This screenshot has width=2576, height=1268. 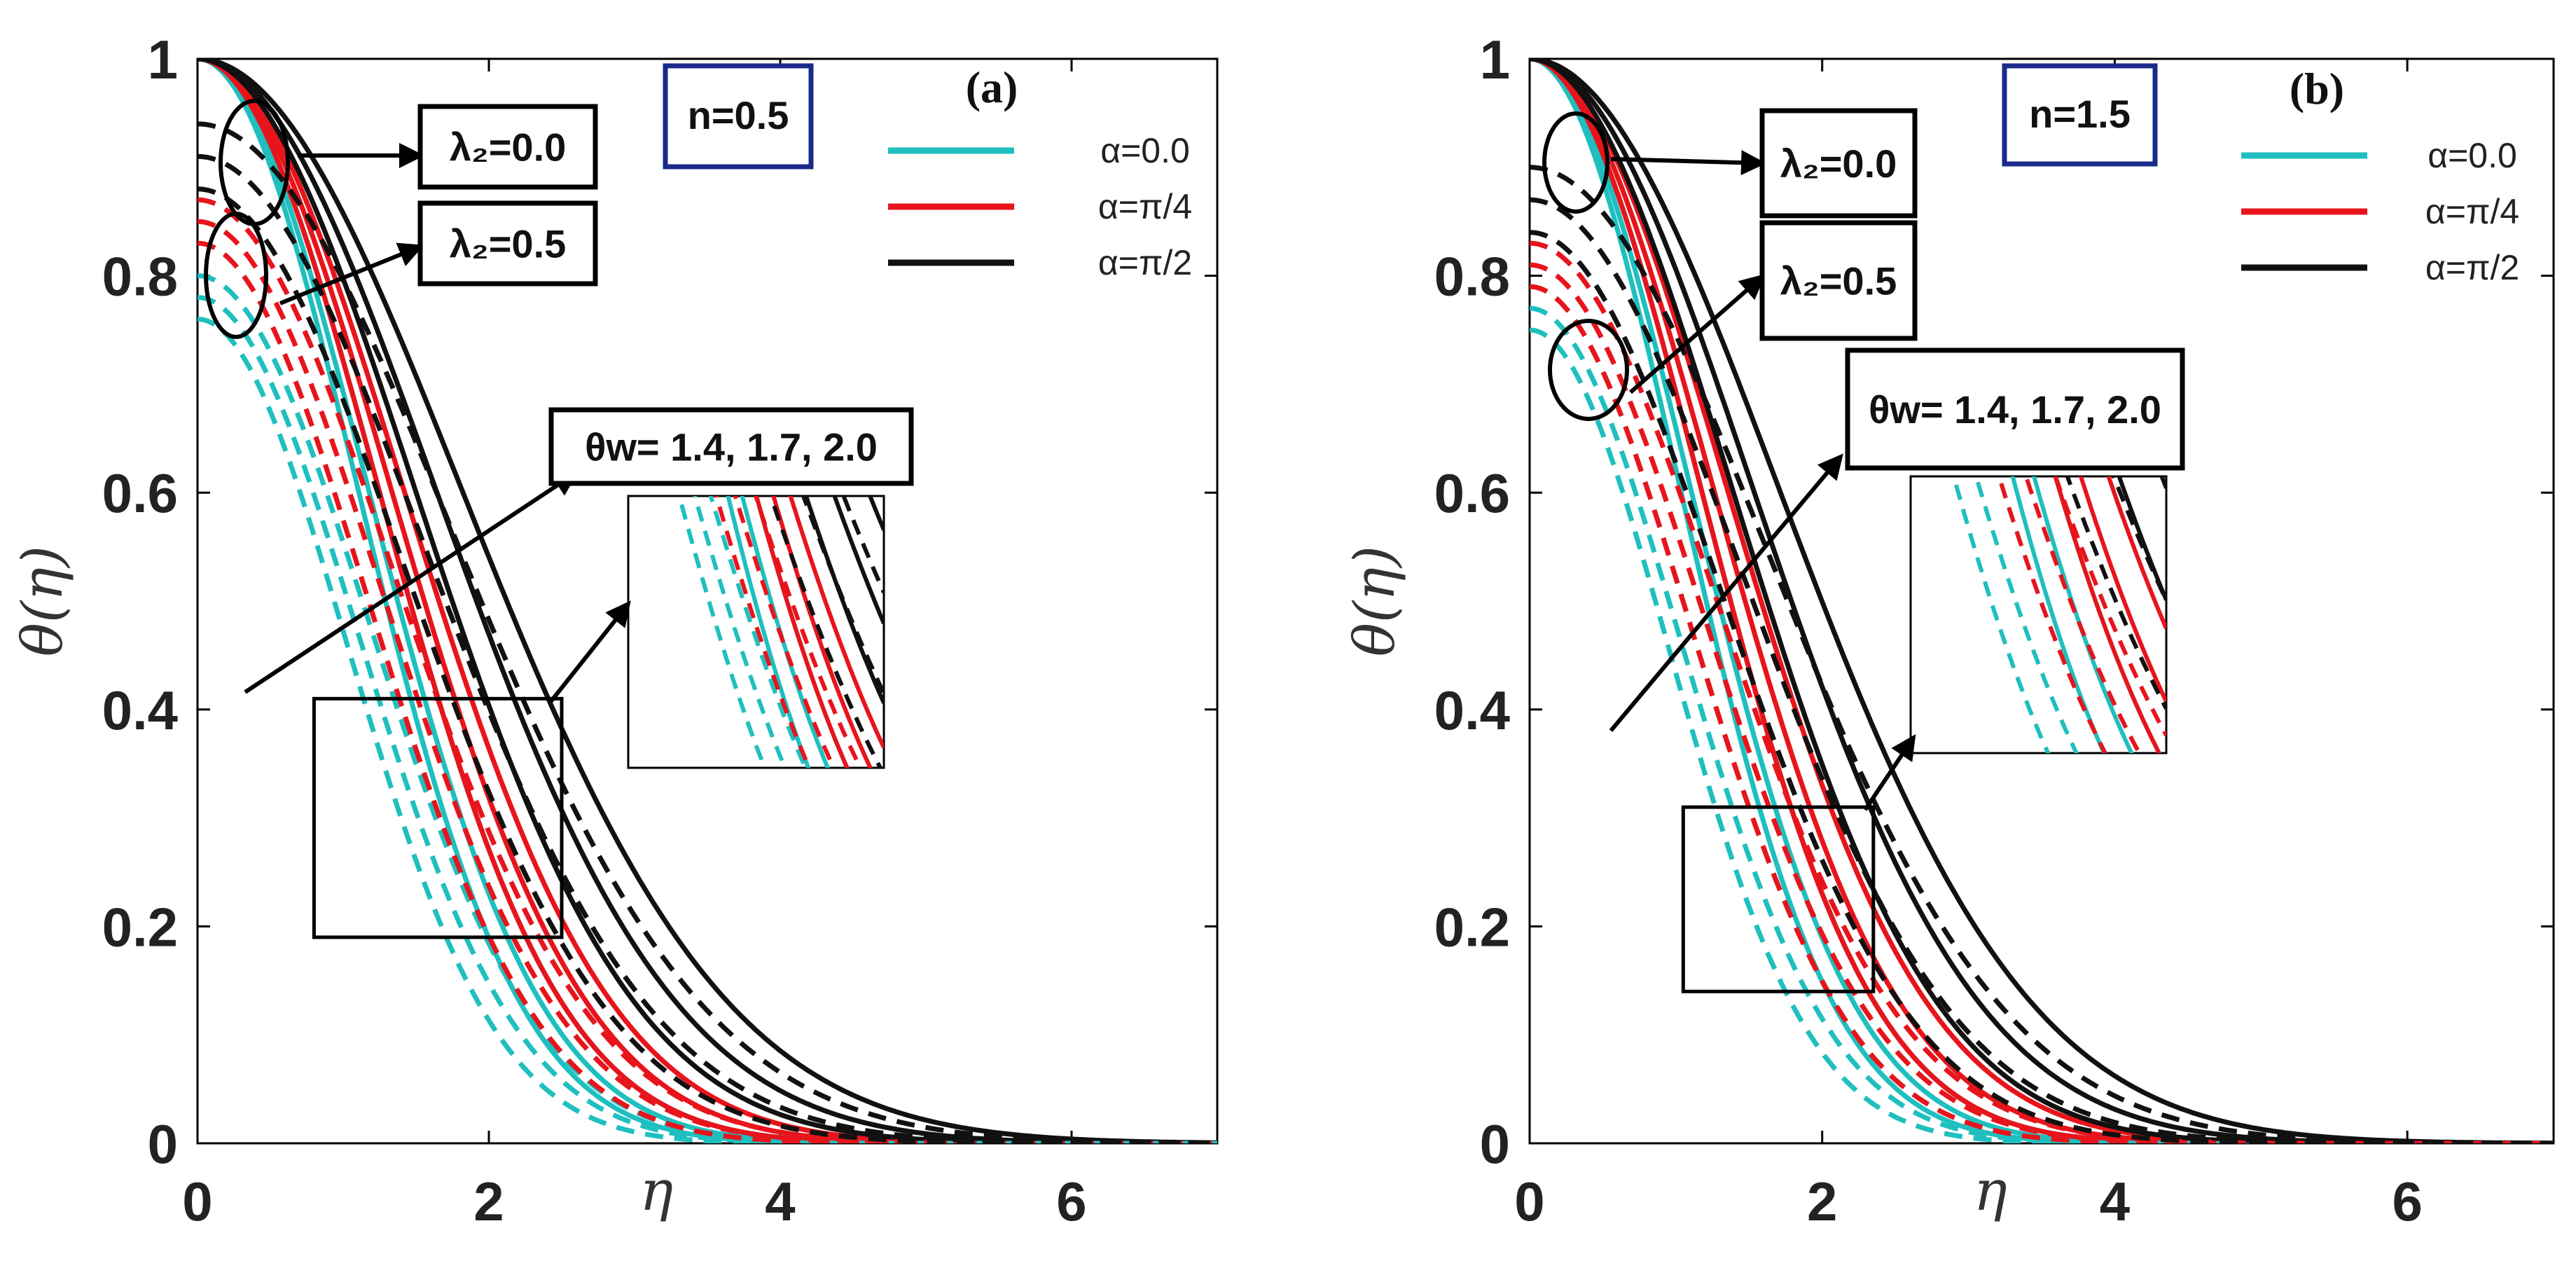 I want to click on lambda-label-0: λ₂=0.0, so click(x=1838, y=164).